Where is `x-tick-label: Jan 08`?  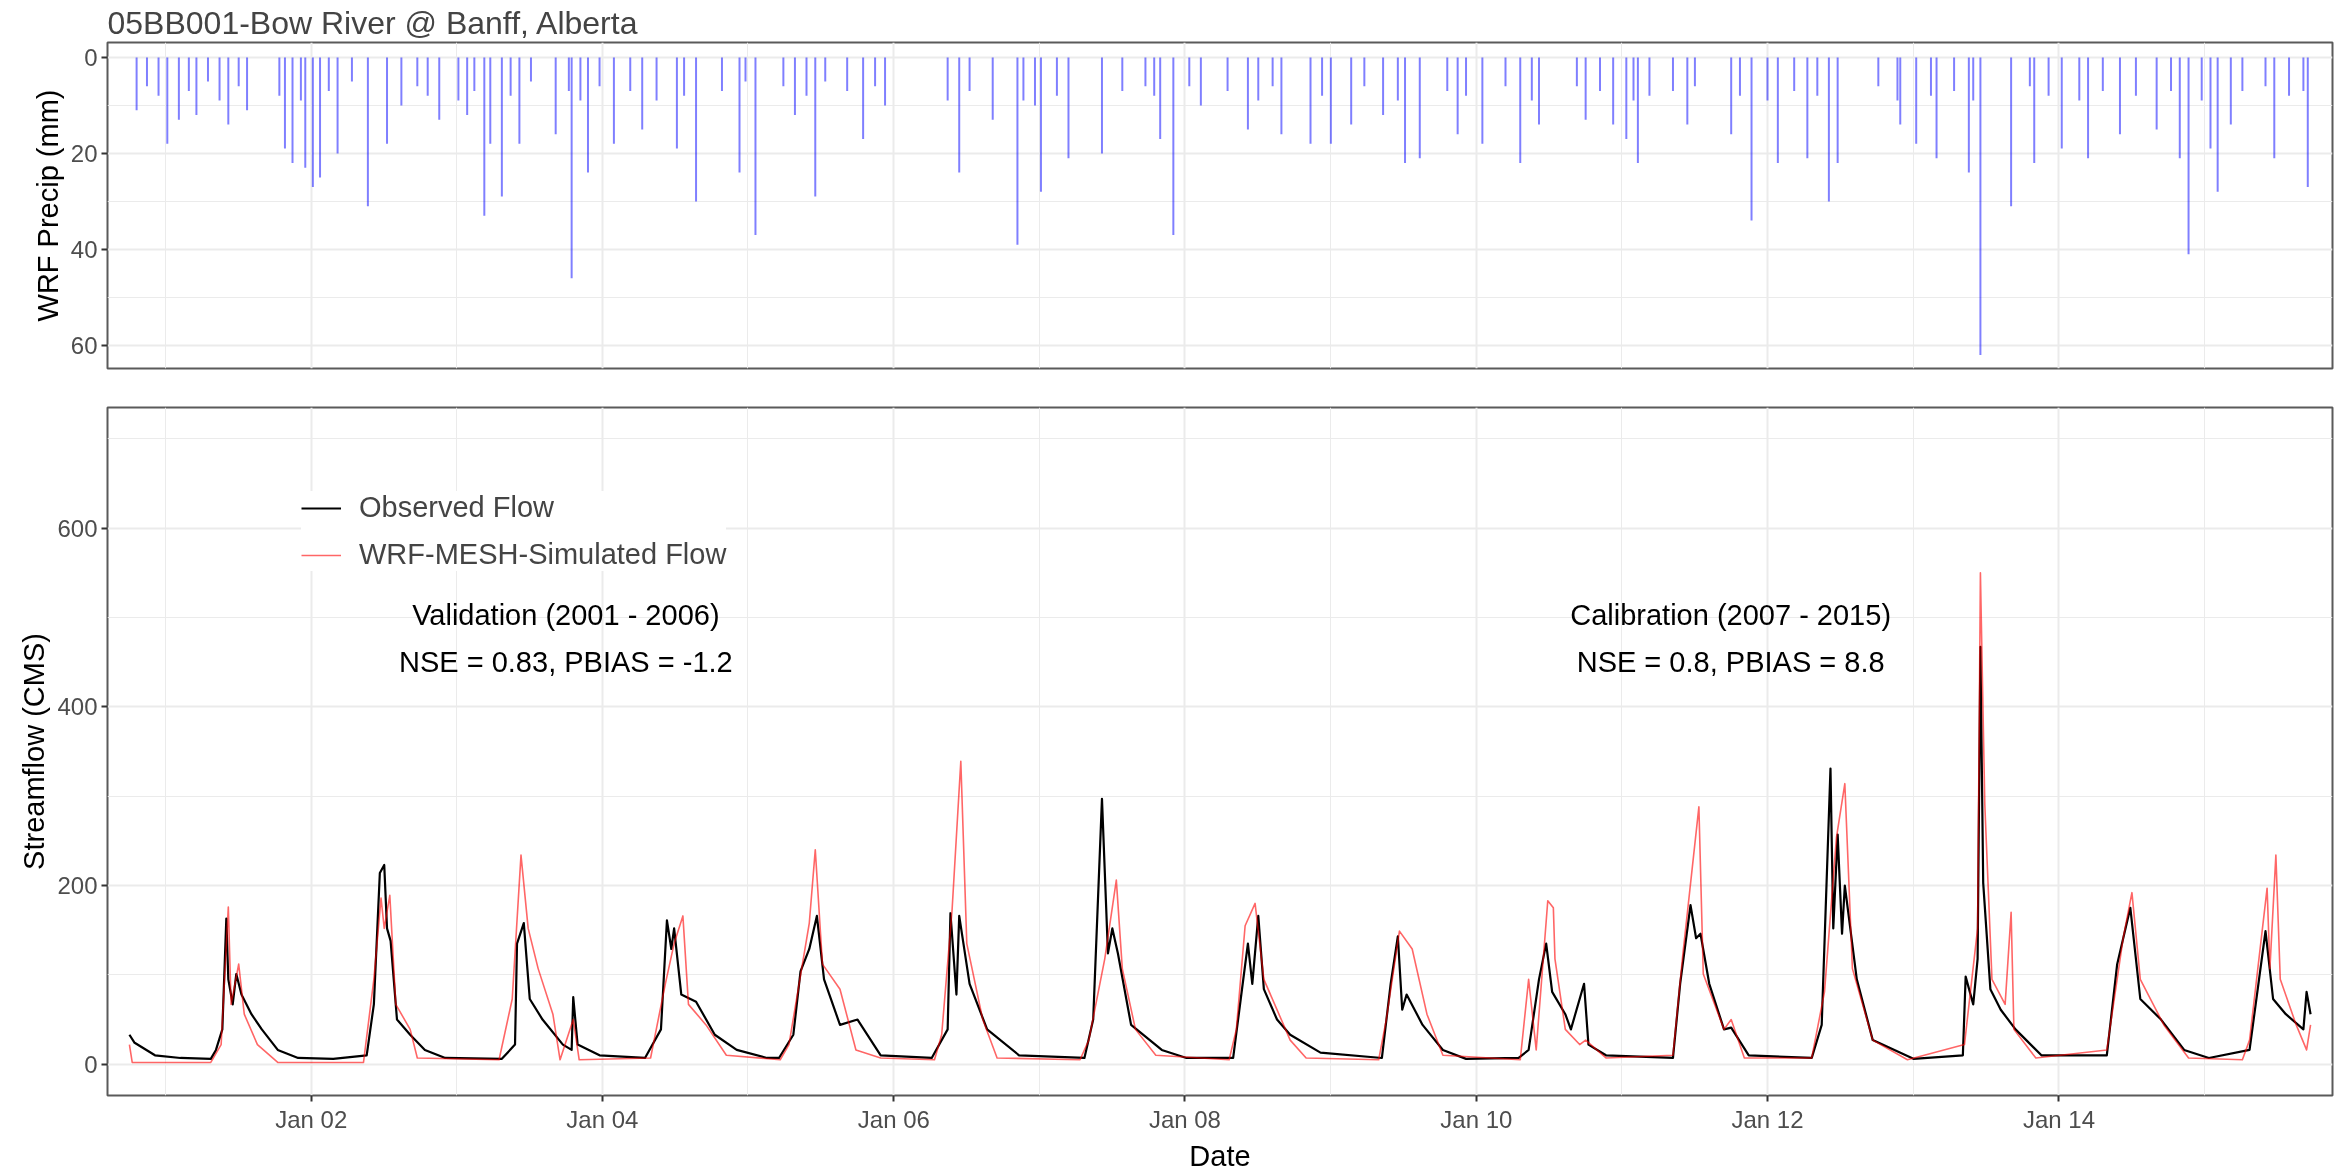
x-tick-label: Jan 08 is located at coordinates (1184, 1119).